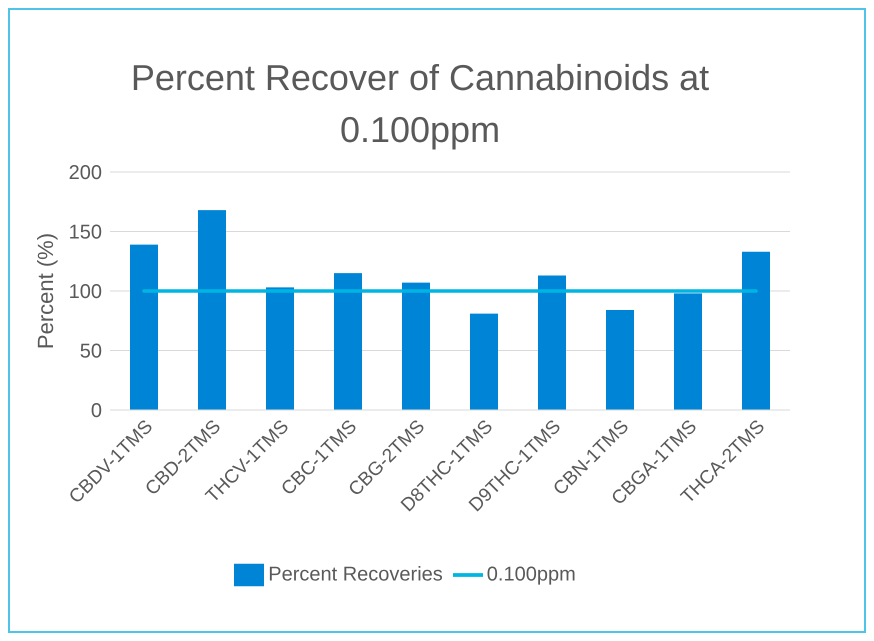 This screenshot has height=641, width=874. Describe the element at coordinates (91, 351) in the screenshot. I see `y-tick-label: 50` at that location.